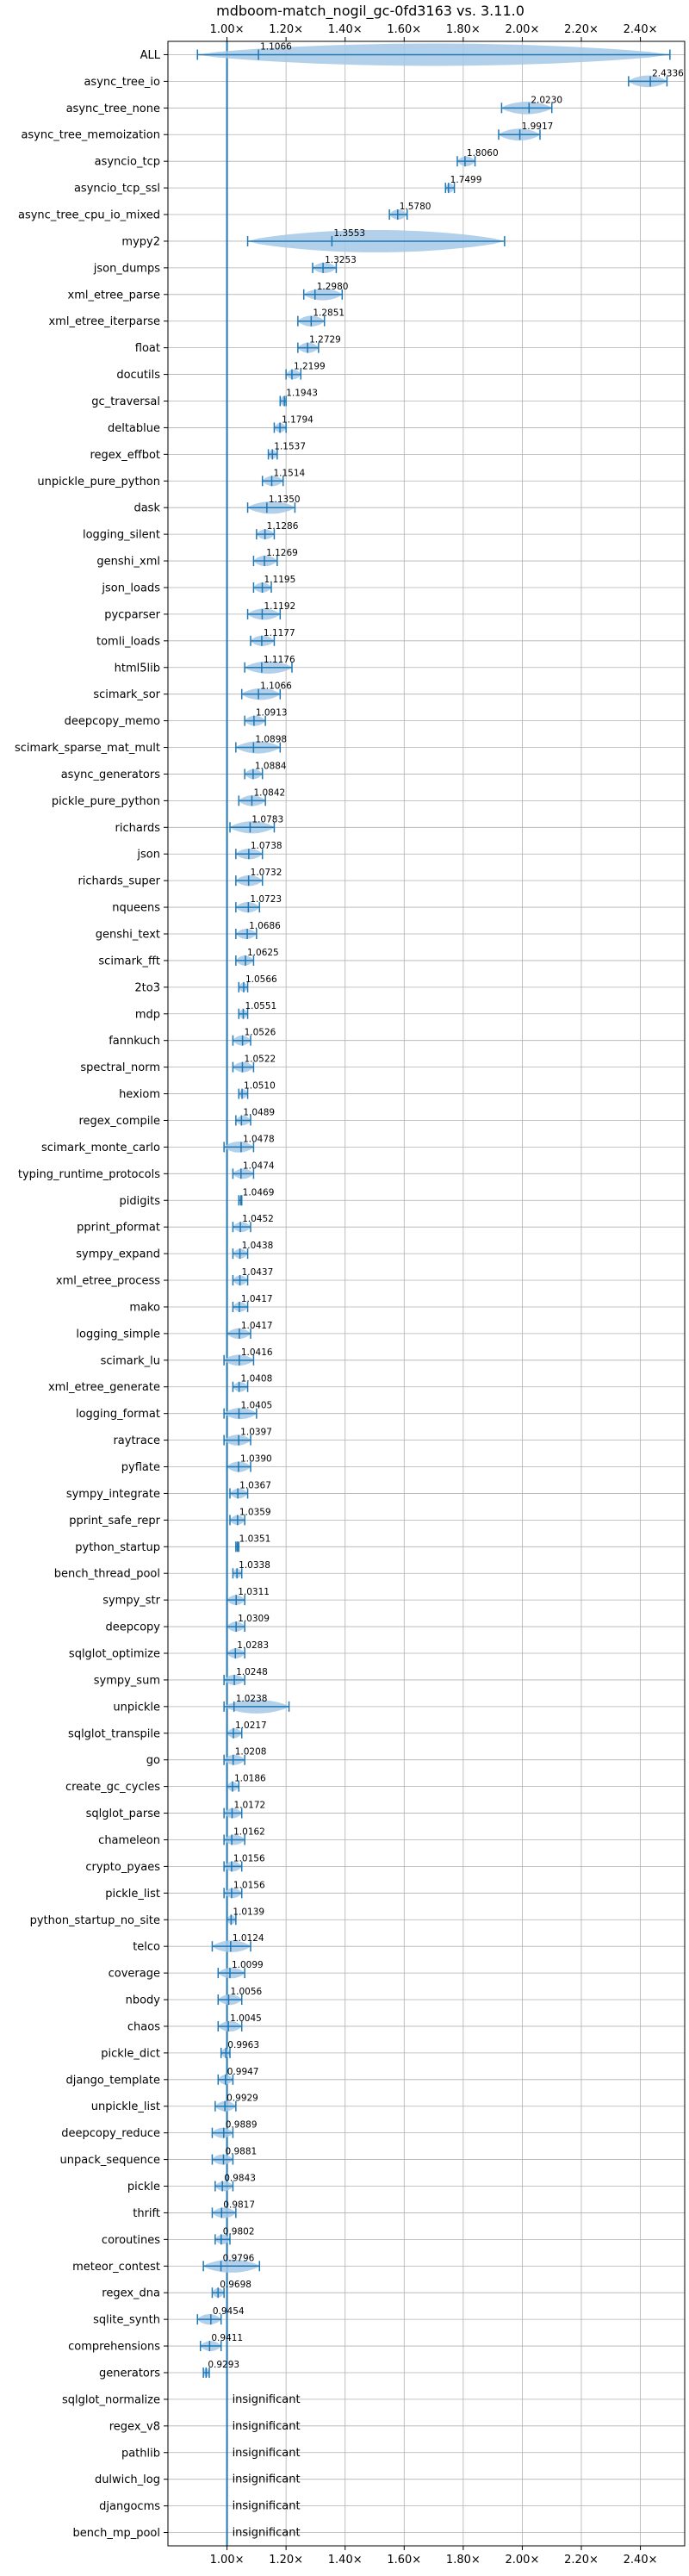  What do you see at coordinates (118, 1255) in the screenshot?
I see `category-label: sympy_expand` at bounding box center [118, 1255].